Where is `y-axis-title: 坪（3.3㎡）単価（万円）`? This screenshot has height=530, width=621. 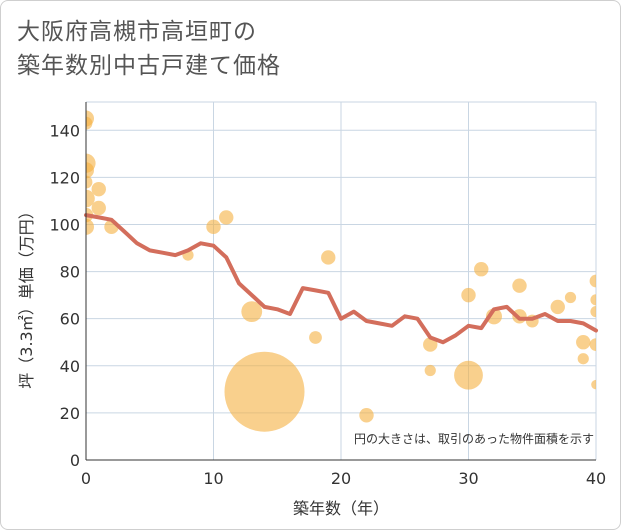
y-axis-title: 坪（3.3㎡）単価（万円） is located at coordinates (26, 295).